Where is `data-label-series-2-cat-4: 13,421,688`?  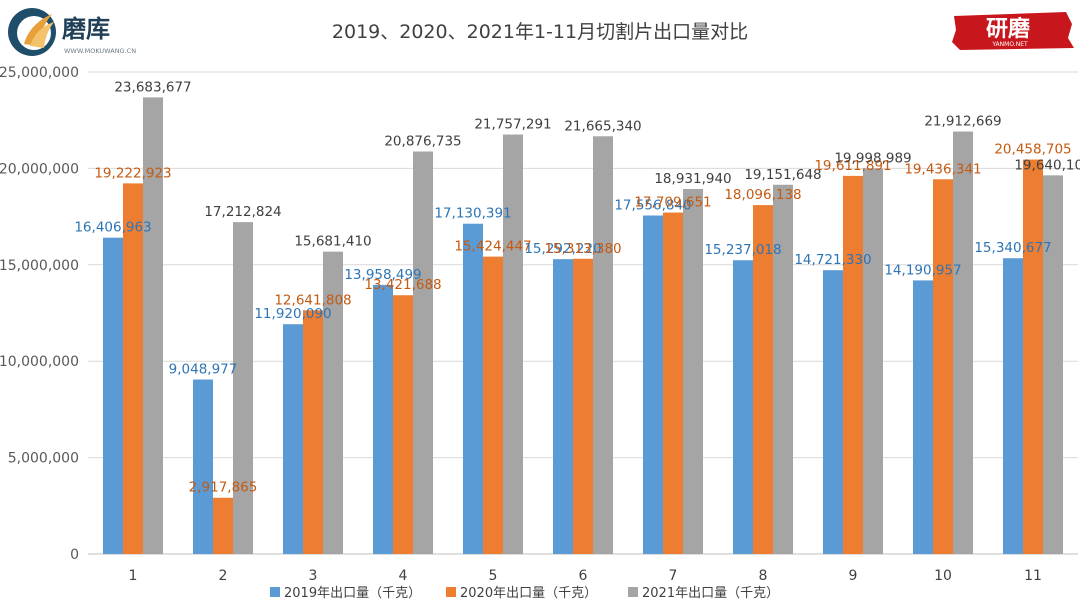 data-label-series-2-cat-4: 13,421,688 is located at coordinates (402, 285).